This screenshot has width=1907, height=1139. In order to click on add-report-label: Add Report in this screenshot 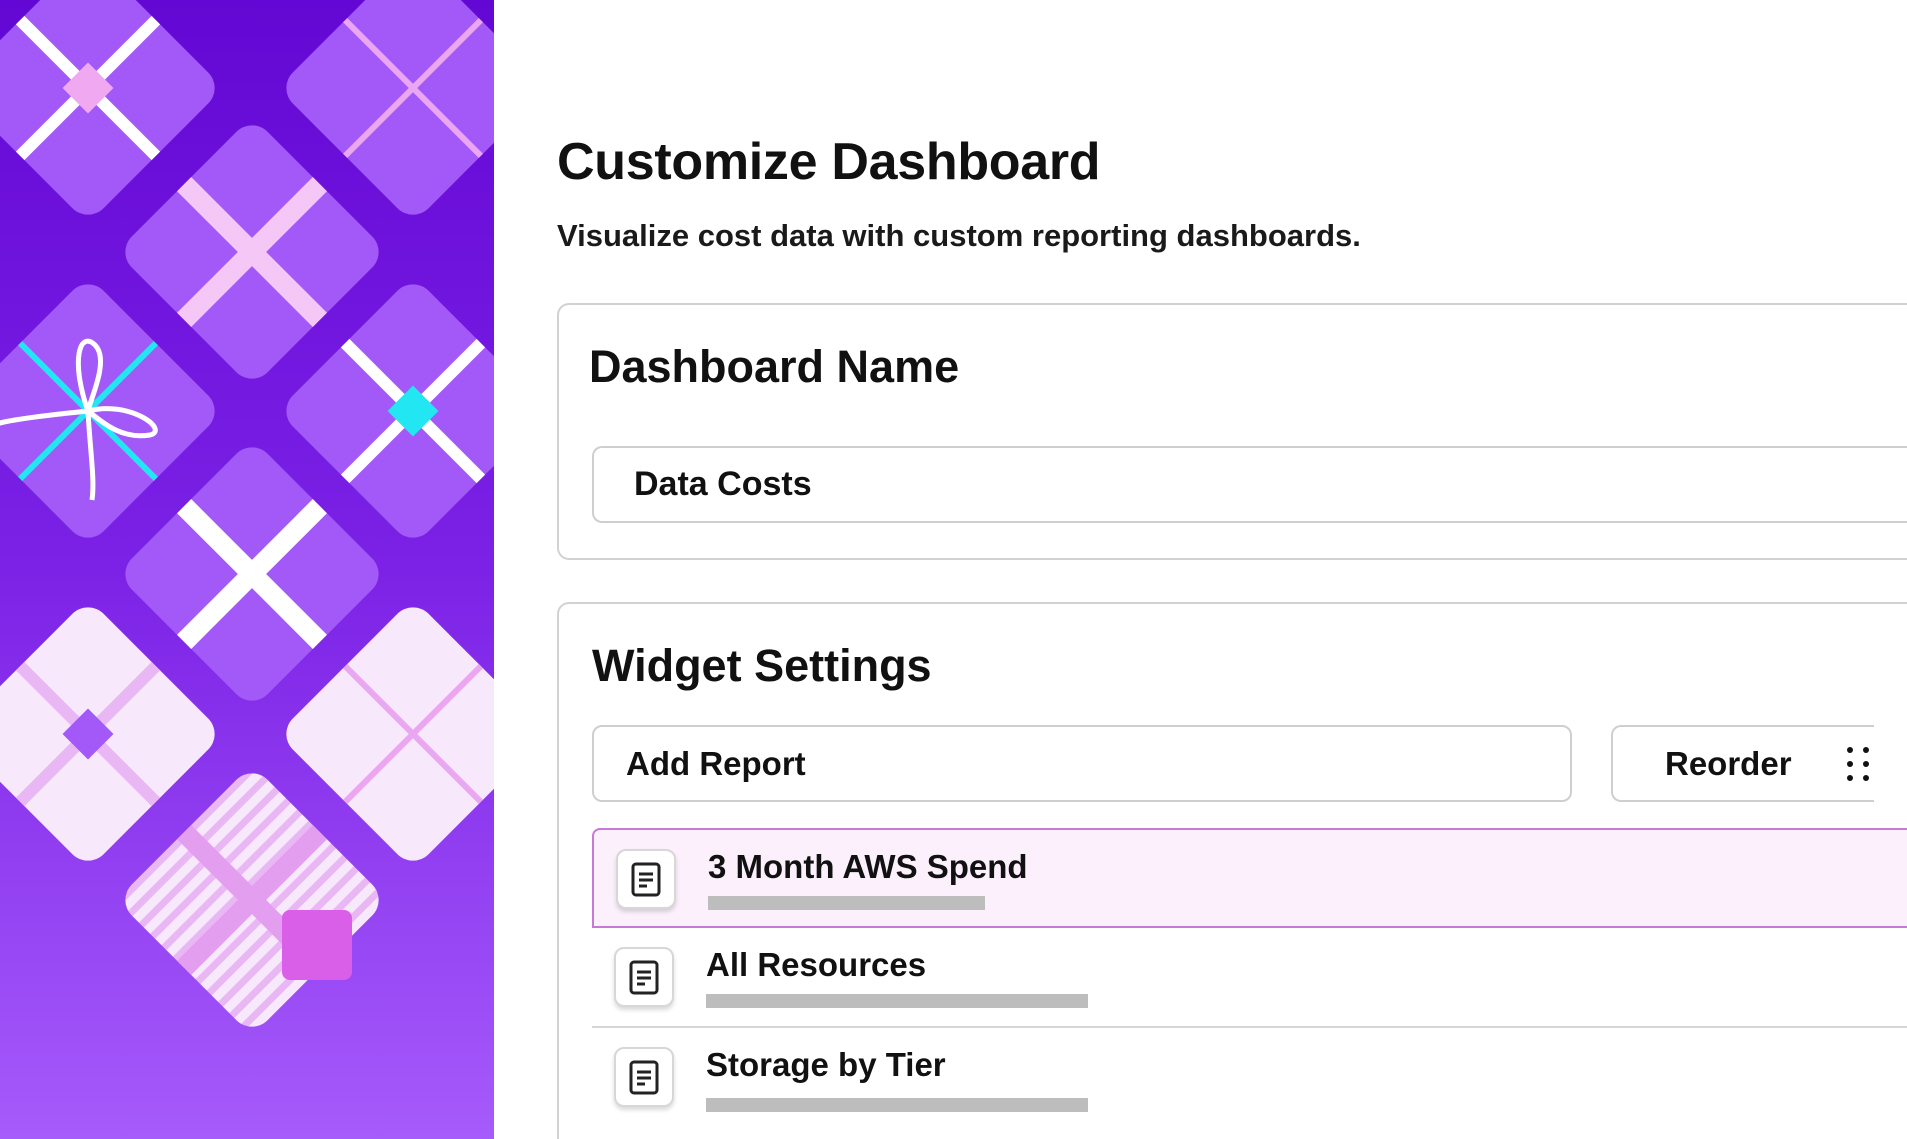, I will do `click(716, 763)`.